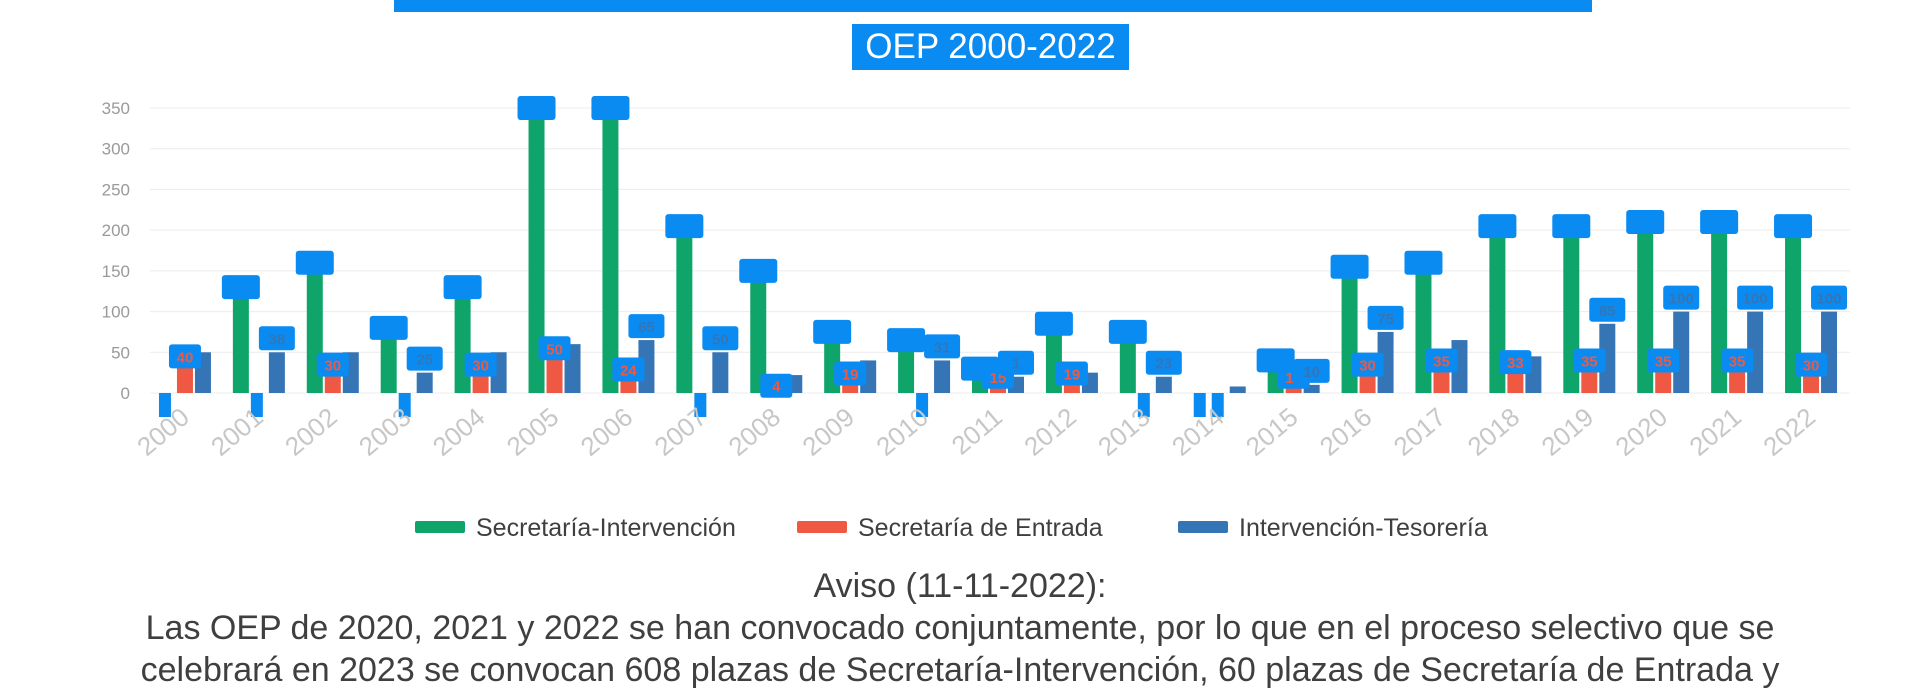 This screenshot has height=700, width=1920. Describe the element at coordinates (990, 47) in the screenshot. I see `chart-subtitle: OEP 2000-2022` at that location.